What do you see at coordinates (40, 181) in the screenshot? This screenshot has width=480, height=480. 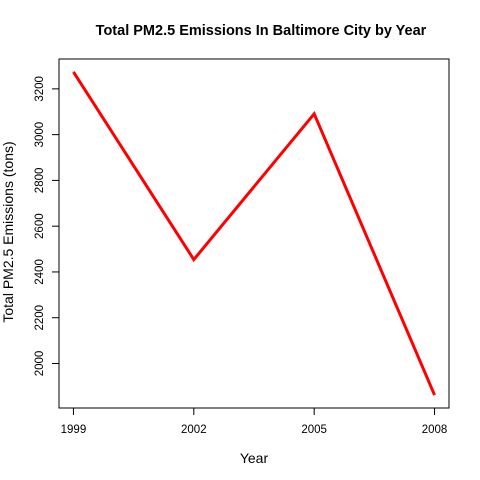 I see `y-tick-label: 2800` at bounding box center [40, 181].